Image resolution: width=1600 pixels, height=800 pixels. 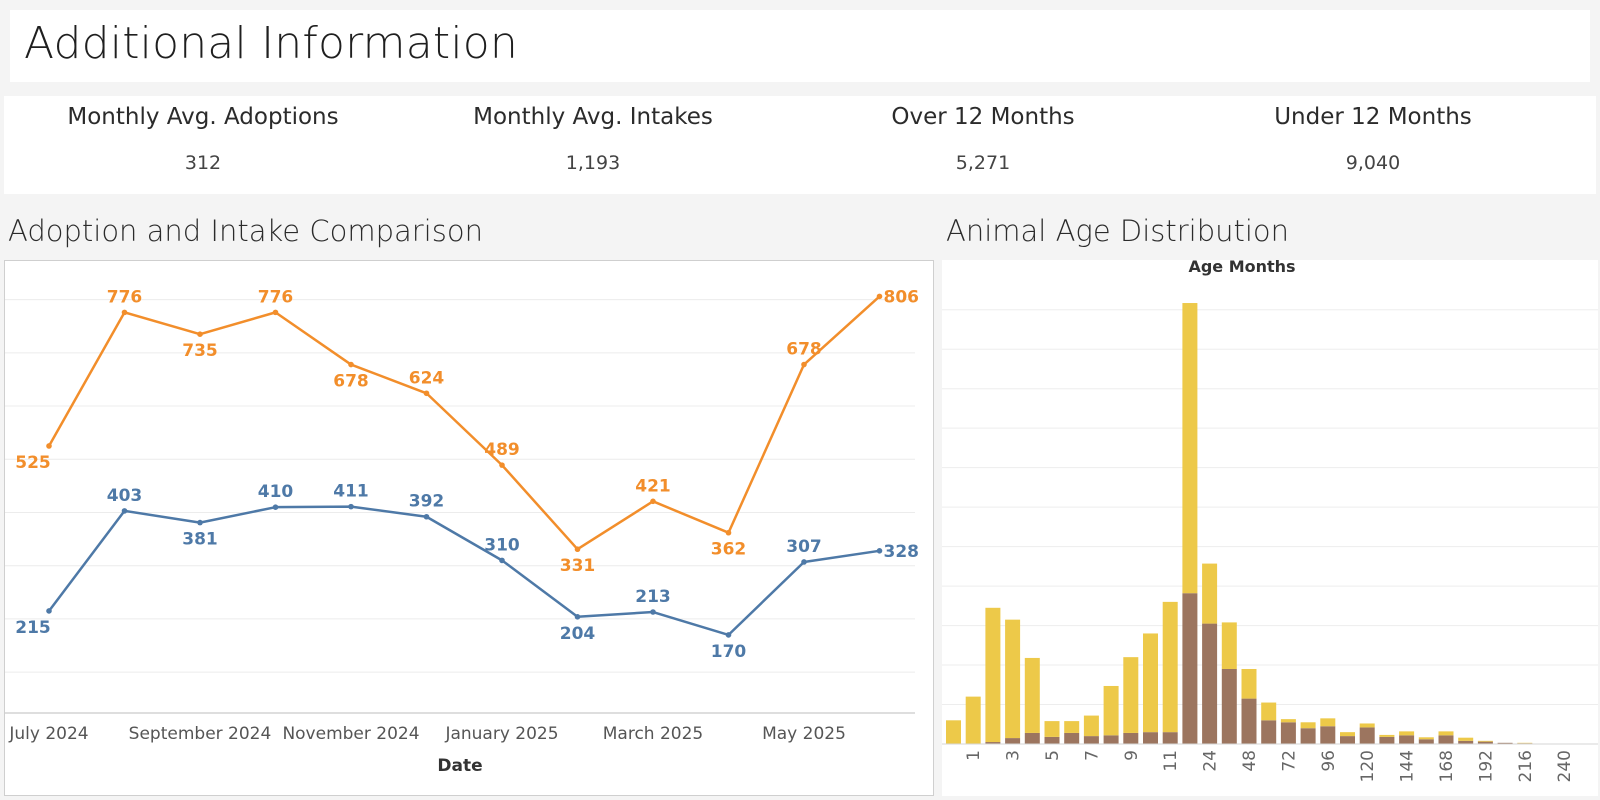 What do you see at coordinates (200, 540) in the screenshot?
I see `data-label: 381` at bounding box center [200, 540].